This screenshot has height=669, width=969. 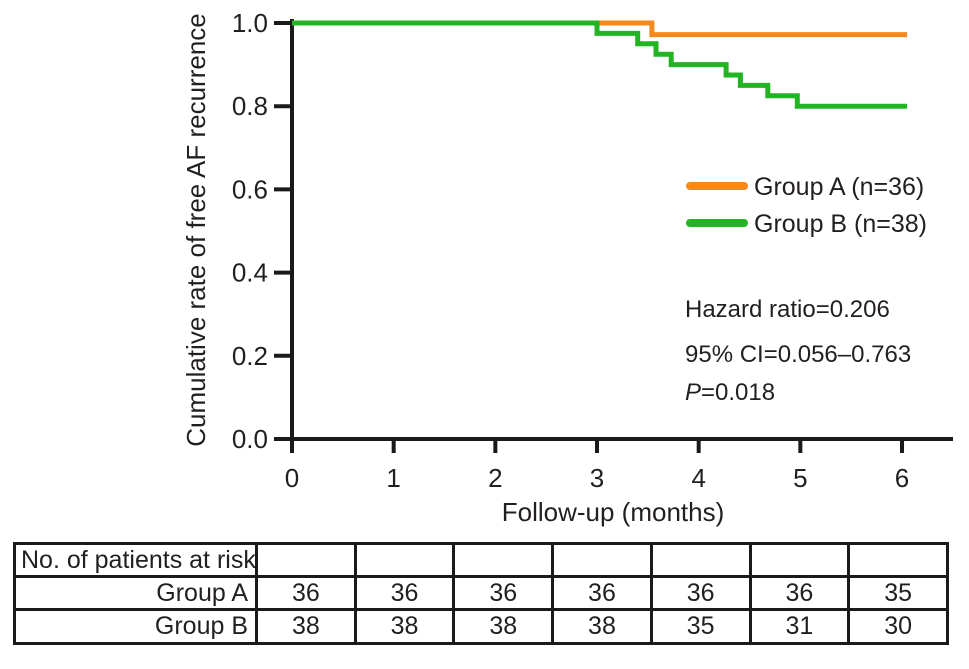 I want to click on curve-b, so click(x=600, y=64).